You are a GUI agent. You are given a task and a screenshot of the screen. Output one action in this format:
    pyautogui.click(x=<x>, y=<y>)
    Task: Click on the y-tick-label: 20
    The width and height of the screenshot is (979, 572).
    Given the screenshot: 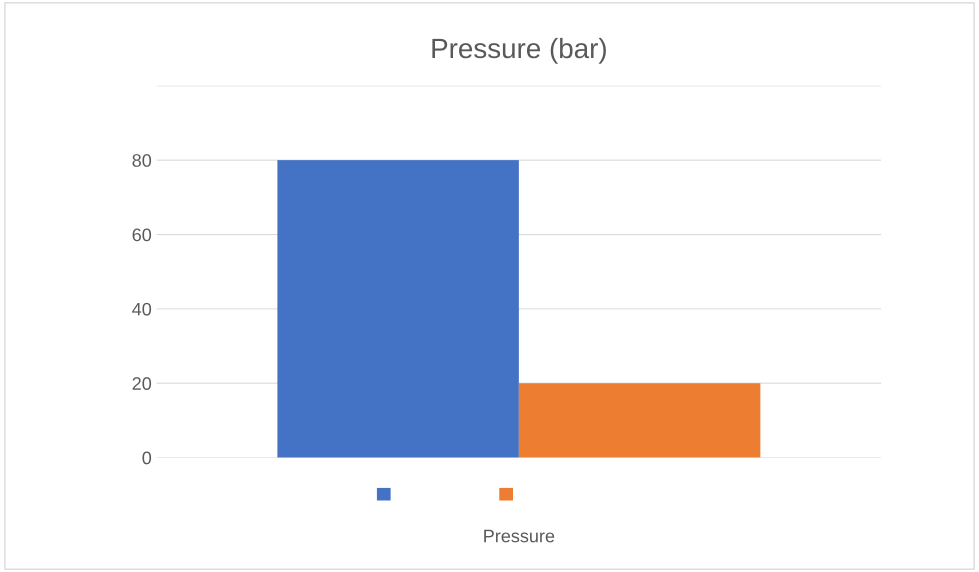 What is the action you would take?
    pyautogui.click(x=142, y=383)
    